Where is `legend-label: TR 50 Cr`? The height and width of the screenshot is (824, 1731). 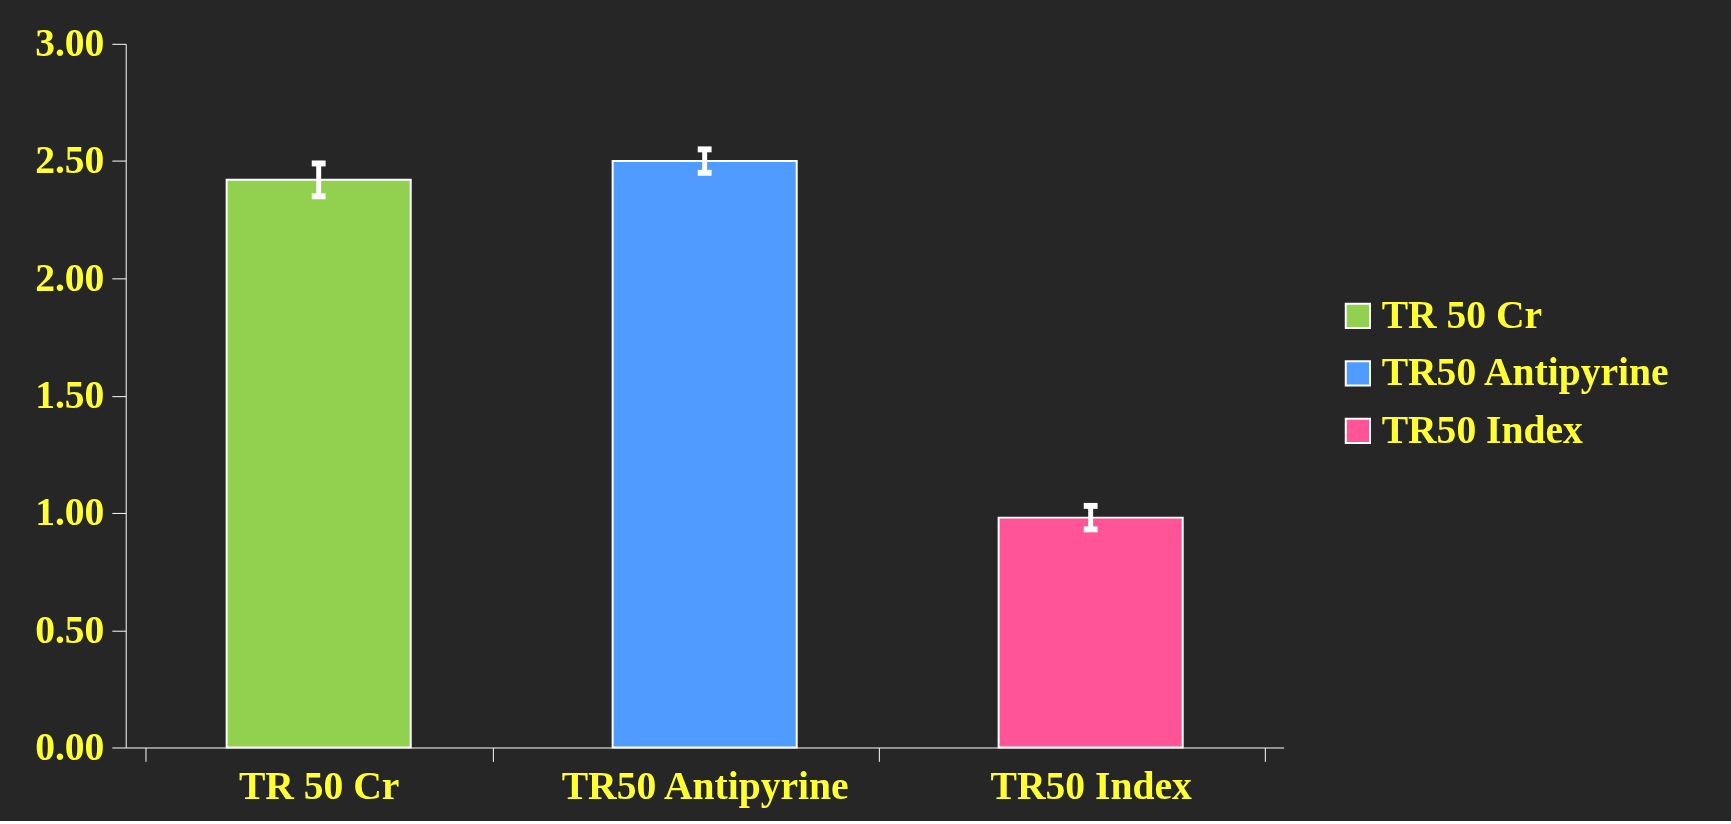 legend-label: TR 50 Cr is located at coordinates (1462, 314).